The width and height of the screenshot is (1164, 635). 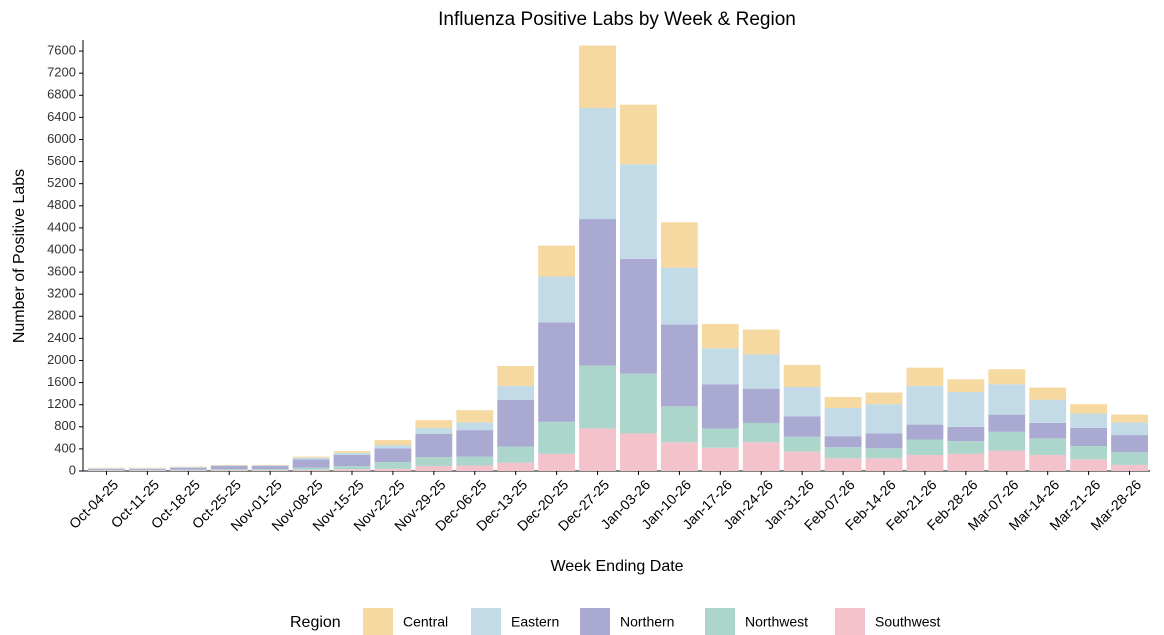 What do you see at coordinates (61, 271) in the screenshot?
I see `y-tick-label: 3600` at bounding box center [61, 271].